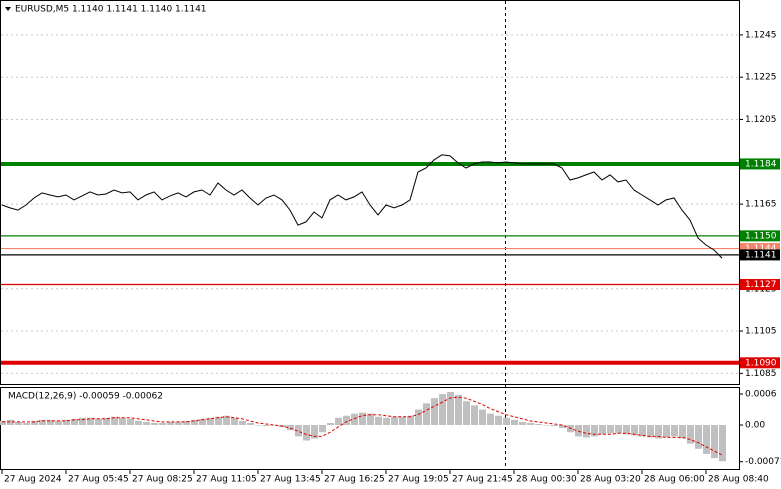 The width and height of the screenshot is (781, 489). I want to click on y-tick-label: 0.0006, so click(761, 394).